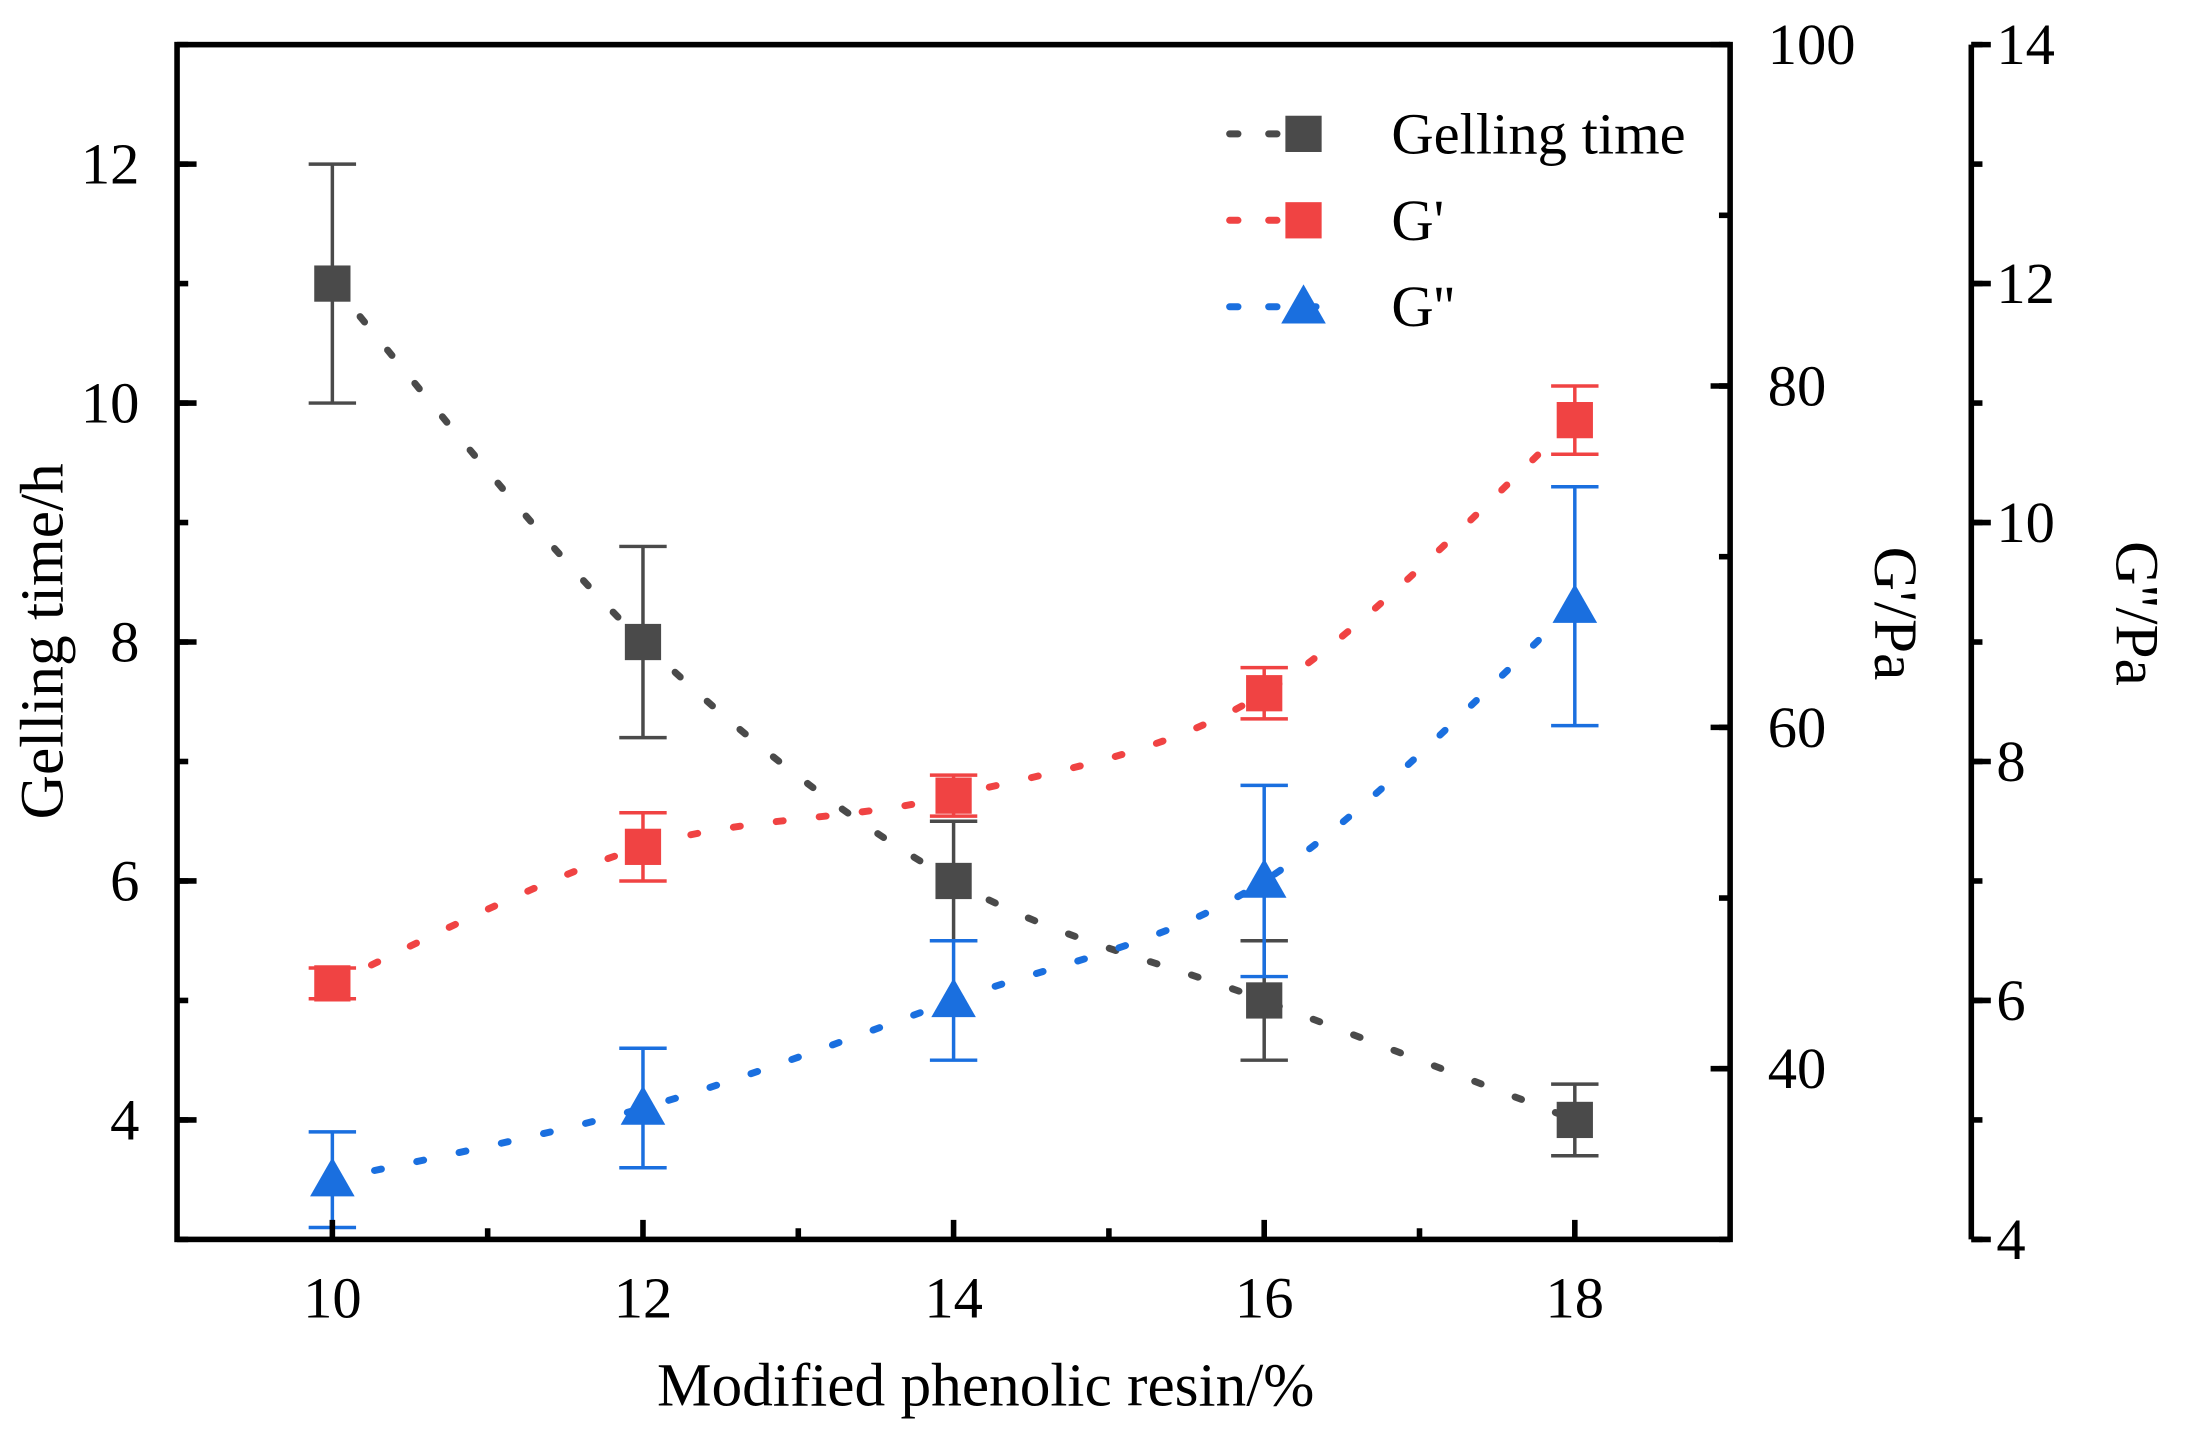  I want to click on x-tick-label: 18, so click(1575, 1297).